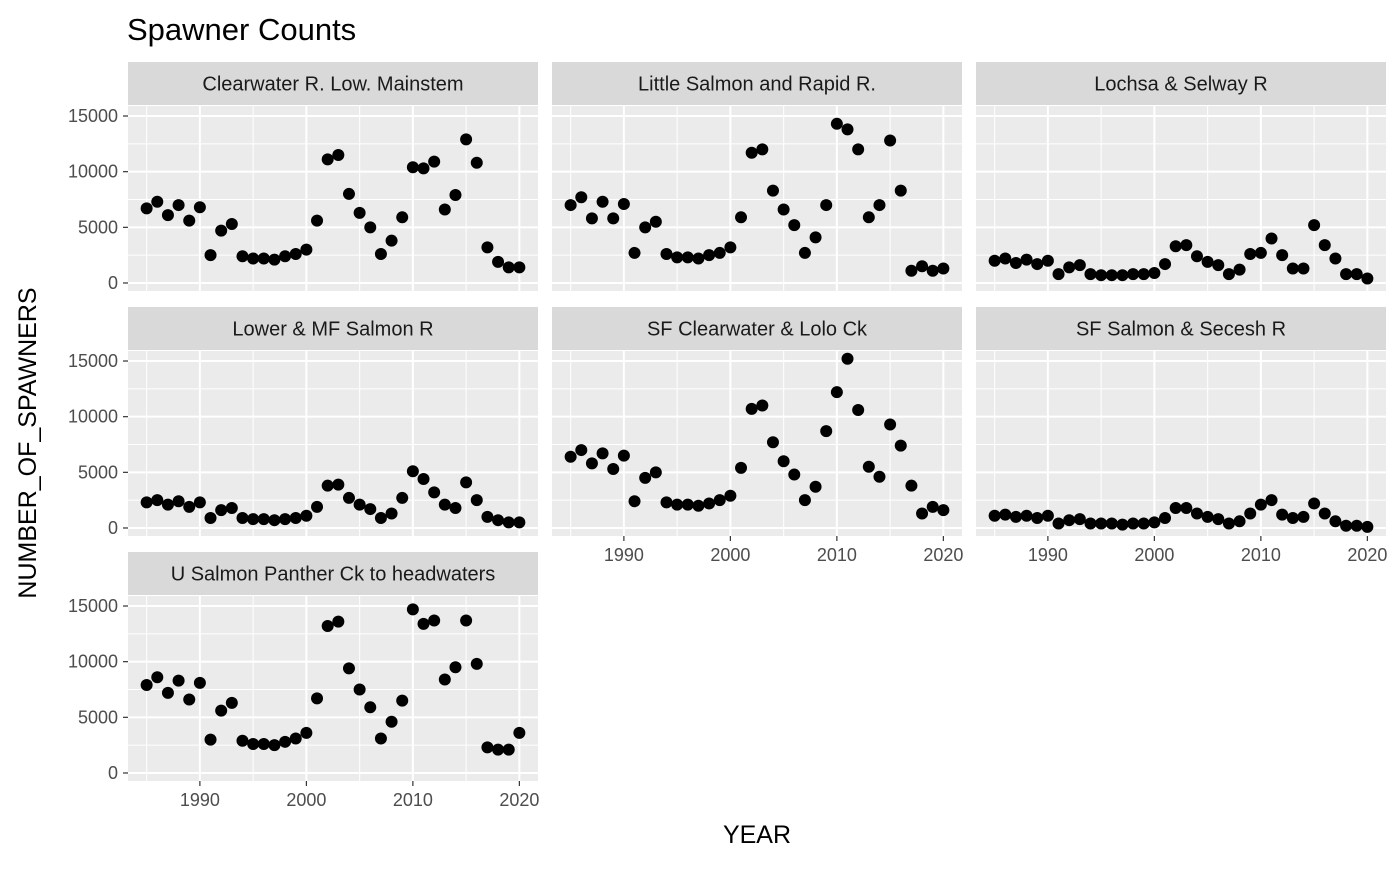 Image resolution: width=1400 pixels, height=870 pixels. Describe the element at coordinates (757, 443) in the screenshot. I see `panel-background` at that location.